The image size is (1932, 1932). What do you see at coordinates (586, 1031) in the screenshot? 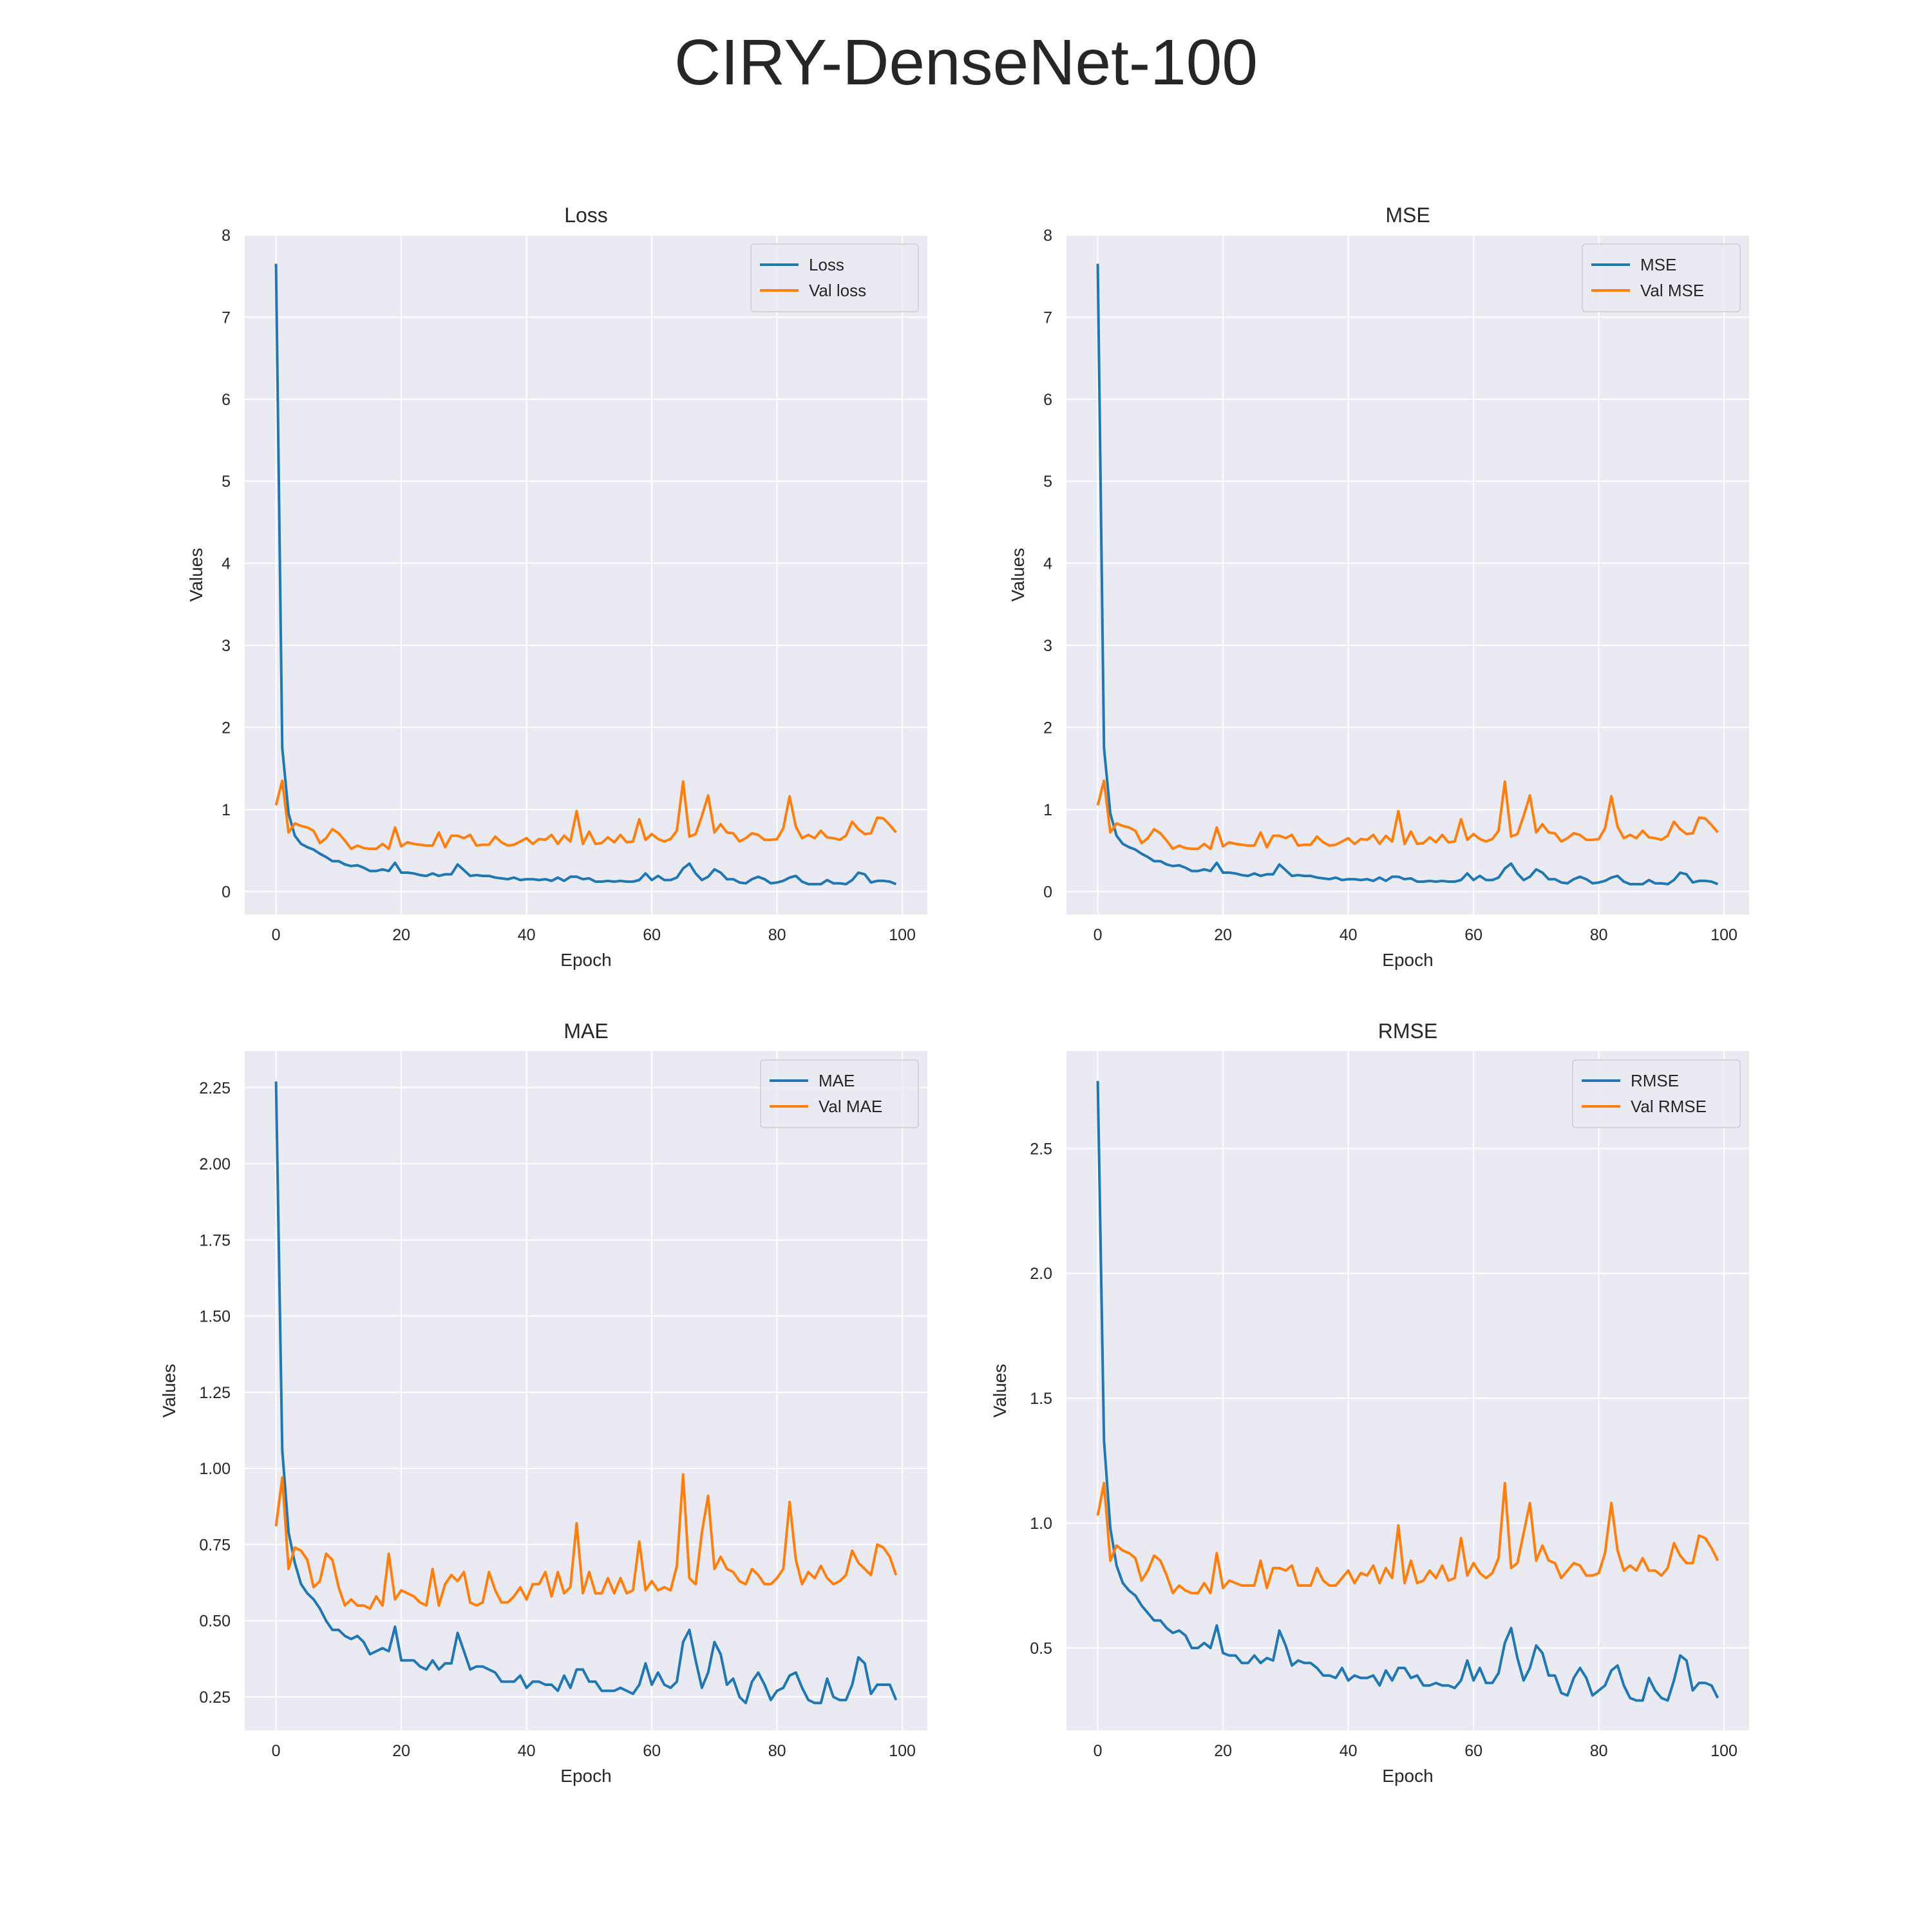
I see `panel-title: MAE` at bounding box center [586, 1031].